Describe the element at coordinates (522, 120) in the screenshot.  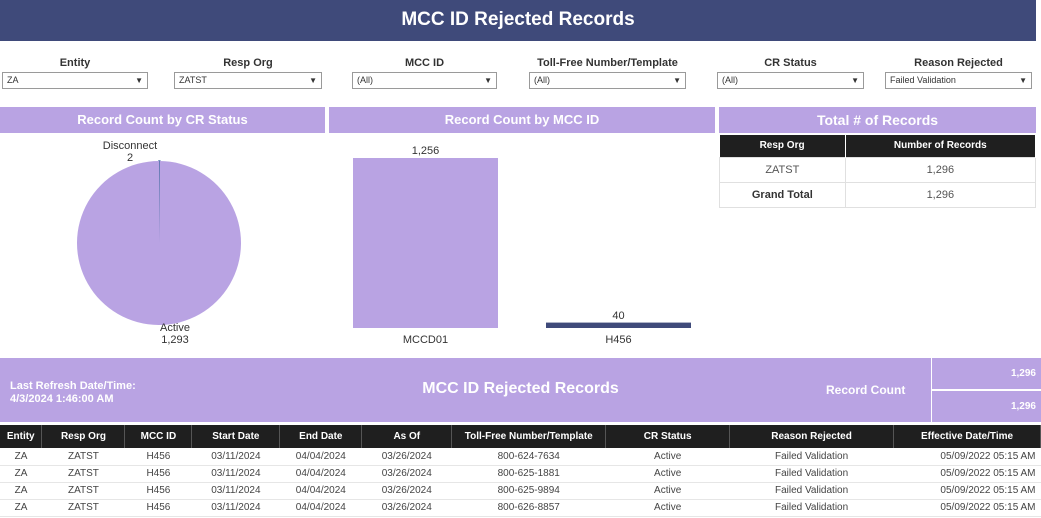
I see `mcc-panel-title: Record Count by MCC ID` at that location.